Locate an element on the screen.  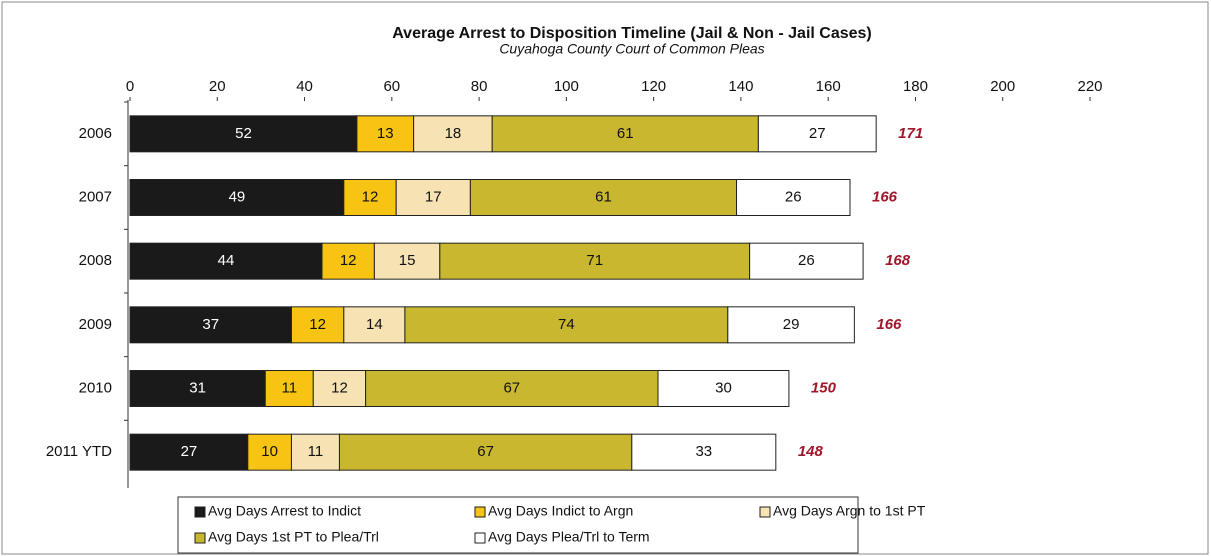
data-label: 15 is located at coordinates (407, 260).